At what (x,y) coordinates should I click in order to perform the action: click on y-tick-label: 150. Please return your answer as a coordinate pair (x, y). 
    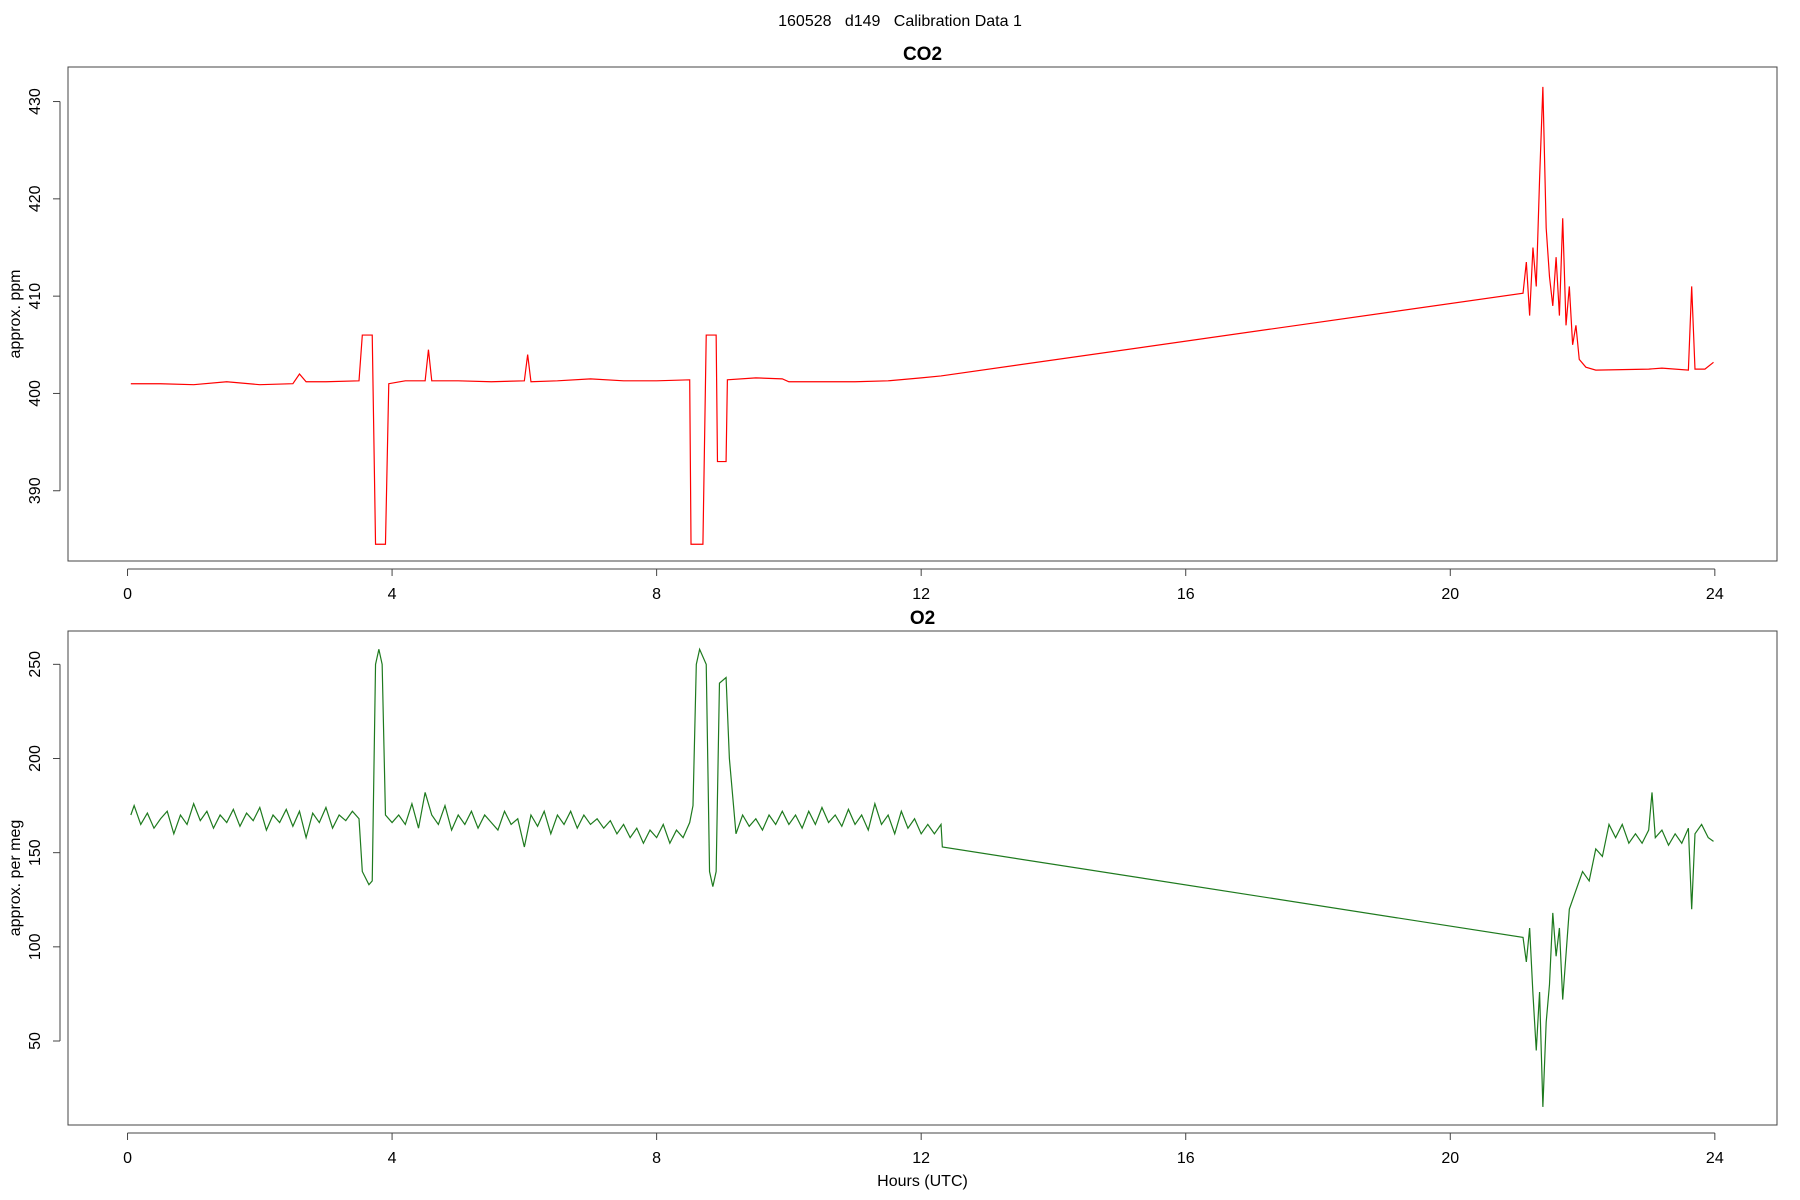
    Looking at the image, I should click on (35, 852).